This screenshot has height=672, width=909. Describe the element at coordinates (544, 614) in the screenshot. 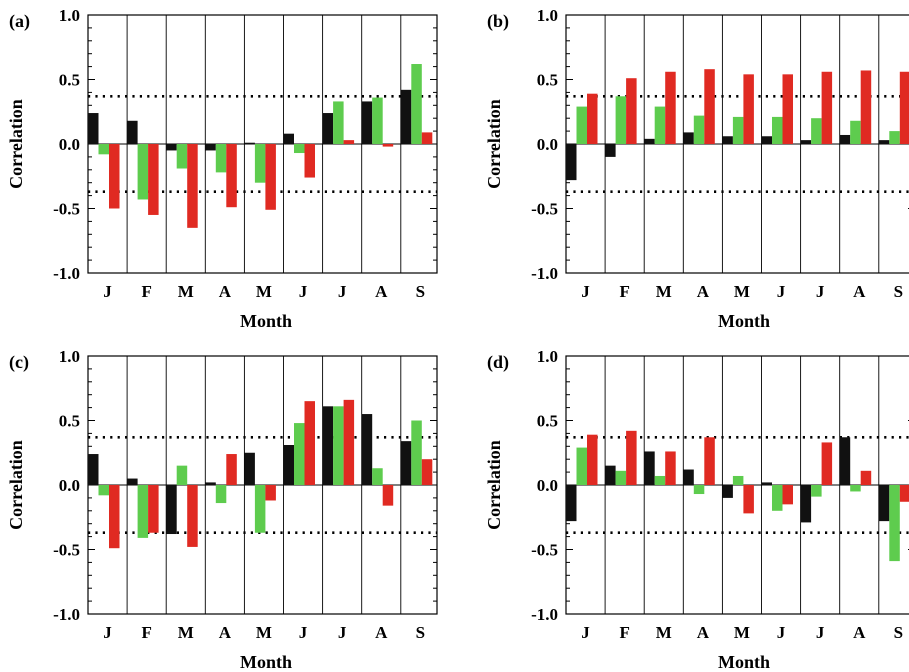

I see `y-tick-label: -1.0` at that location.